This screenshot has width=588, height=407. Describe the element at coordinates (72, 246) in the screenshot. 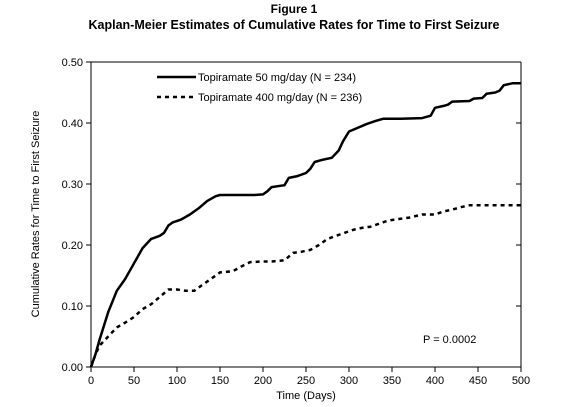

I see `y-tick-label: 0.20` at that location.